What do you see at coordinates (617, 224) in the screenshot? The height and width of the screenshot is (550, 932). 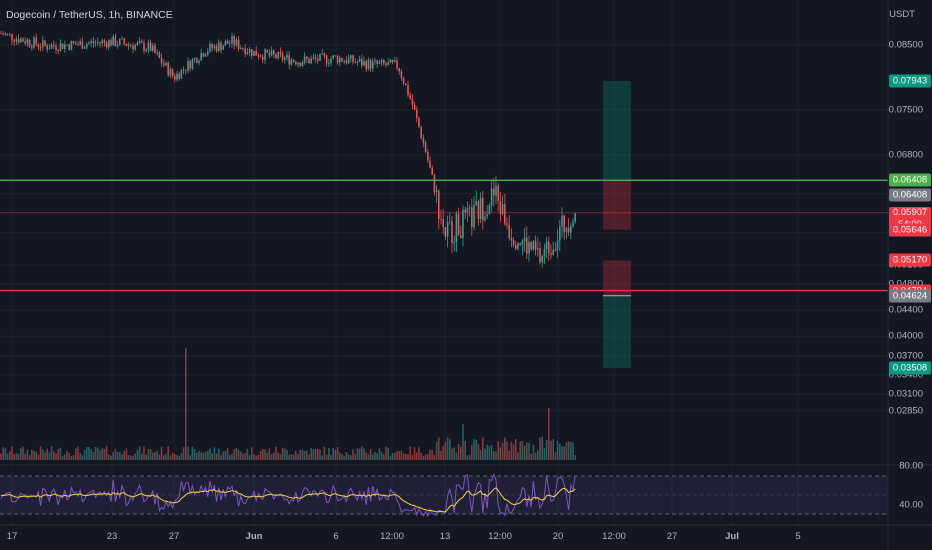 I see `position-zones` at bounding box center [617, 224].